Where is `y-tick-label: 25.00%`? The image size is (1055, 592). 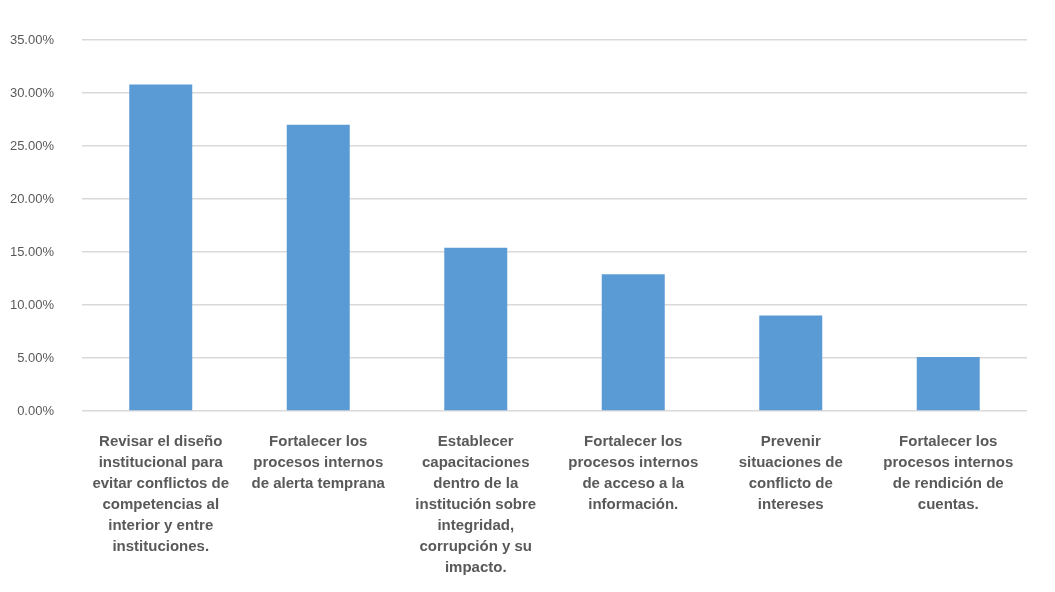
y-tick-label: 25.00% is located at coordinates (32, 145).